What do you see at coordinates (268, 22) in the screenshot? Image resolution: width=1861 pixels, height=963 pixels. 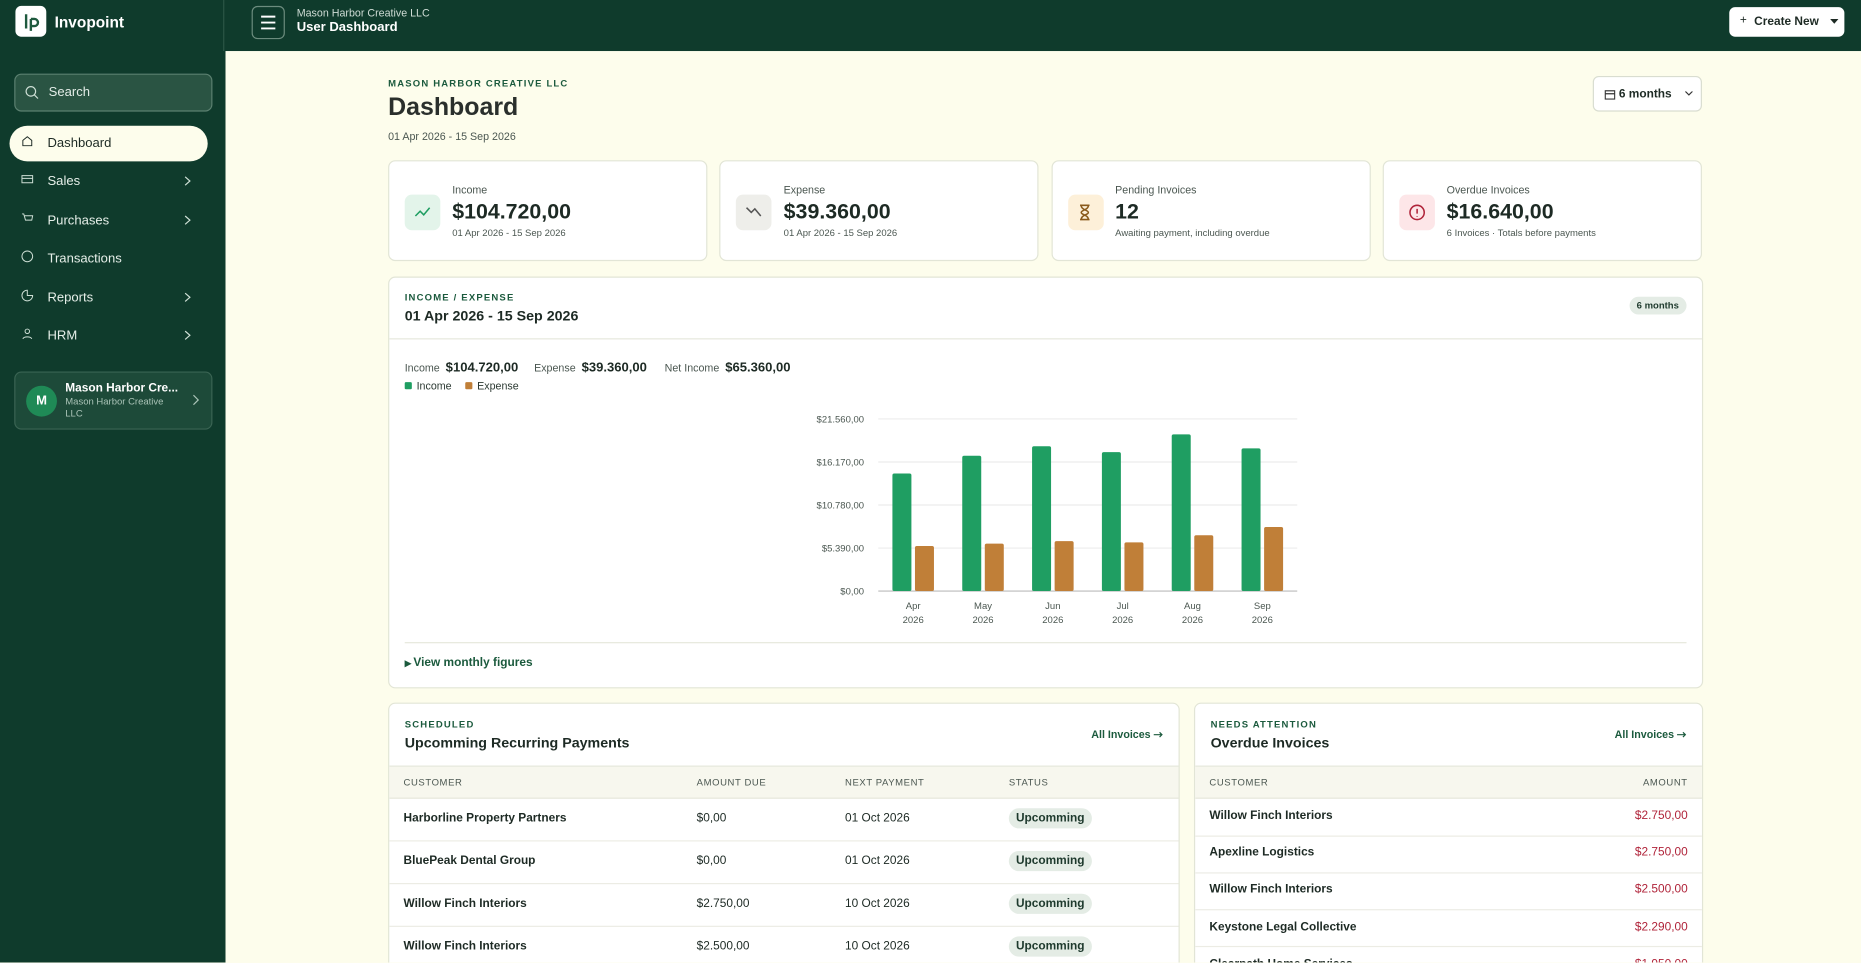 I see `menu-button` at bounding box center [268, 22].